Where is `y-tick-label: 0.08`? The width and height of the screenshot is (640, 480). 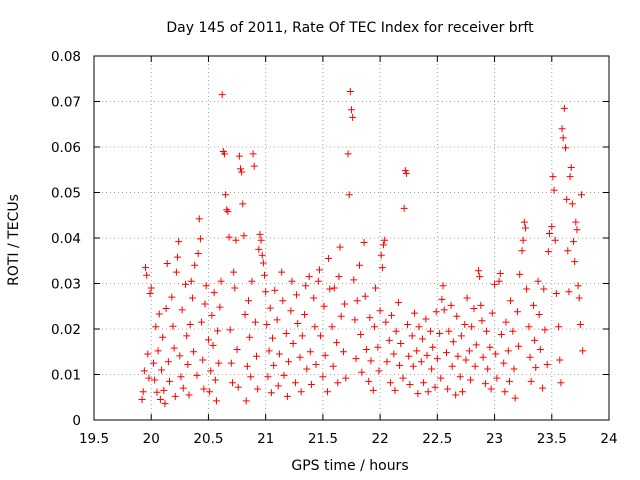
y-tick-label: 0.08 is located at coordinates (66, 57).